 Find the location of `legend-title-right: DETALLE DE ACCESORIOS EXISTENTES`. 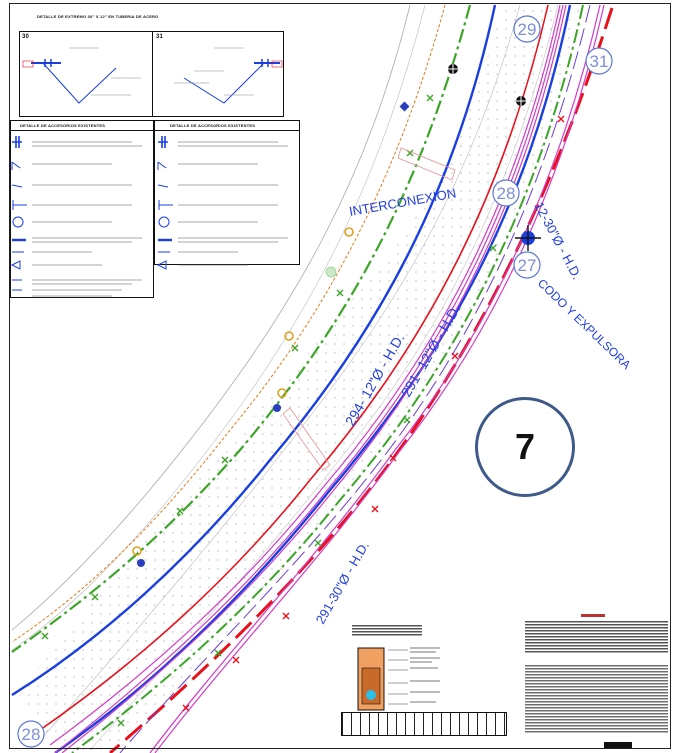

legend-title-right: DETALLE DE ACCESORIOS EXISTENTES is located at coordinates (213, 125).